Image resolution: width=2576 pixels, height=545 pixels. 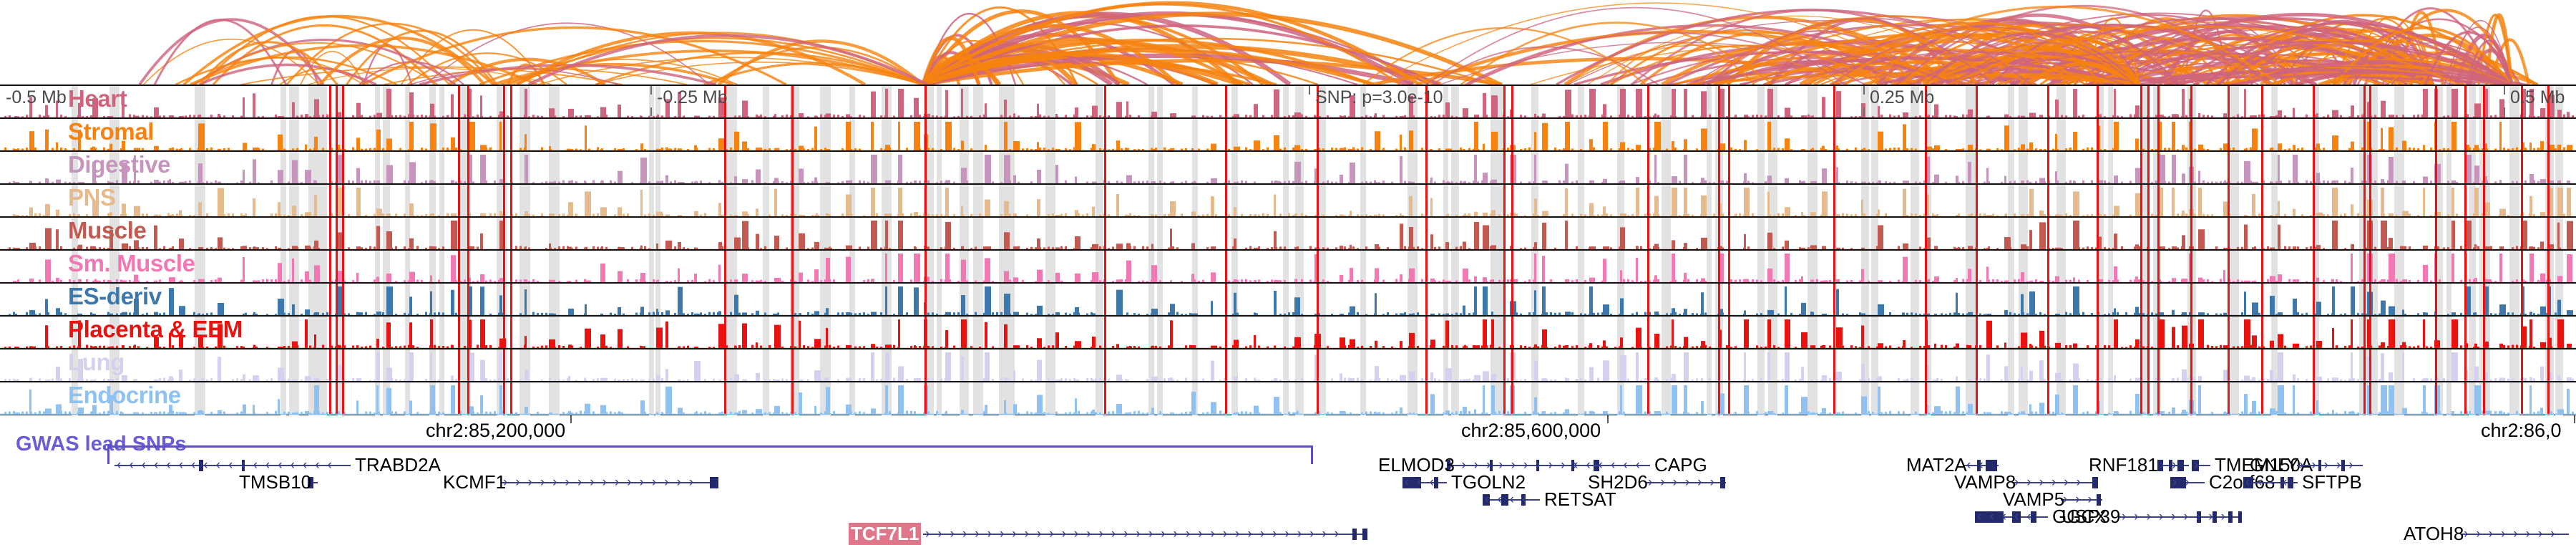 What do you see at coordinates (1288, 102) in the screenshot?
I see `signal-track-heart: Heart` at bounding box center [1288, 102].